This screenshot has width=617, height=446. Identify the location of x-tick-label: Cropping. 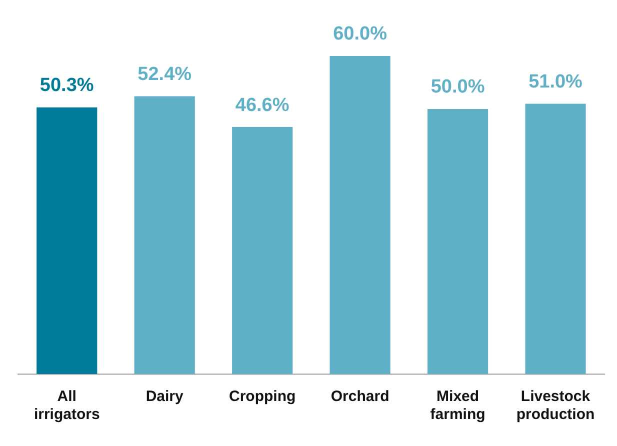
(262, 397).